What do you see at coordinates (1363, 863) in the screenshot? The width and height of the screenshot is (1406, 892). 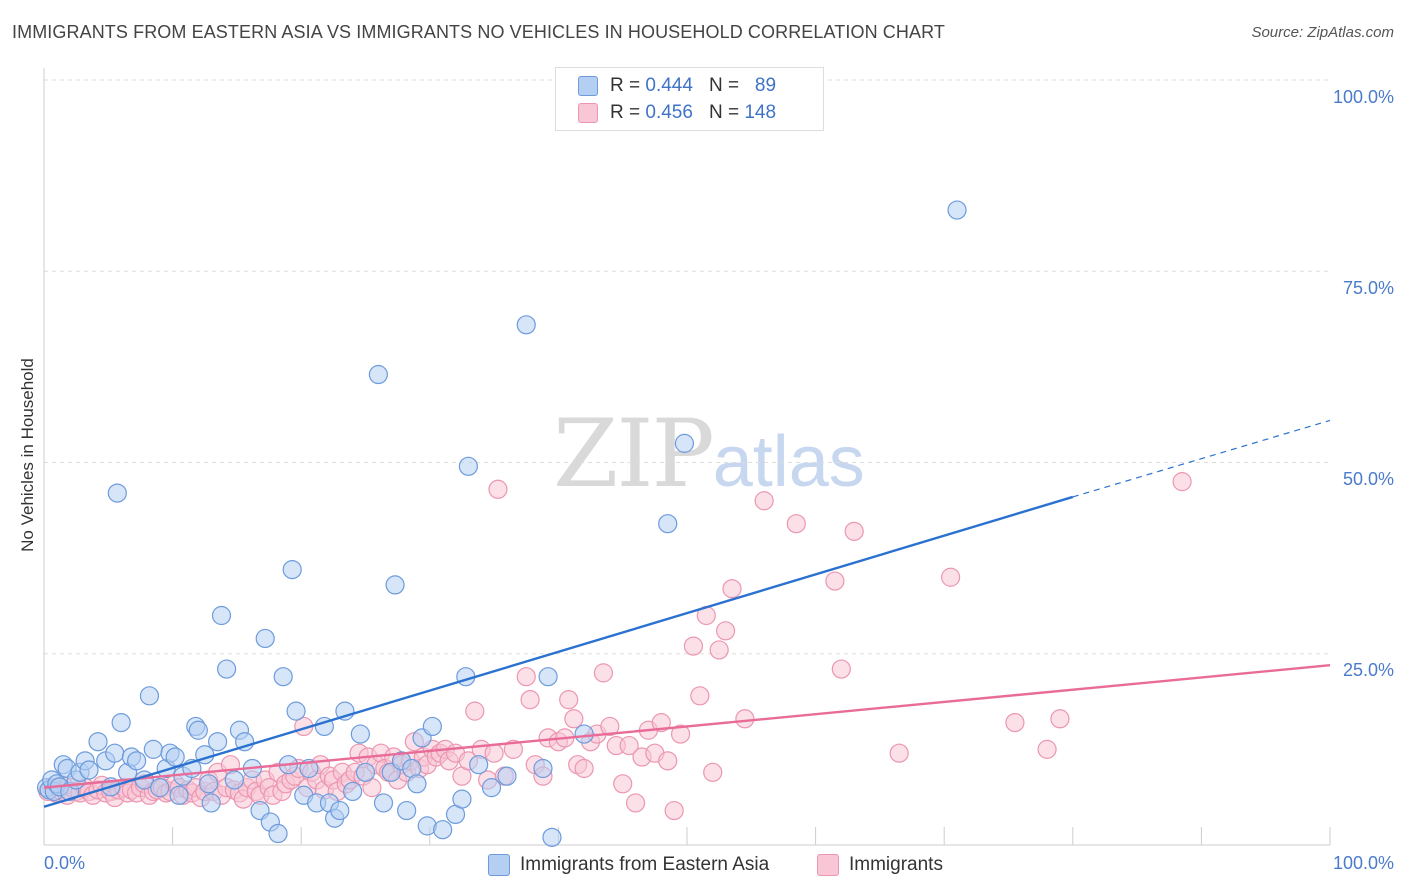 I see `x-tick-label-max: 100.0%` at bounding box center [1363, 863].